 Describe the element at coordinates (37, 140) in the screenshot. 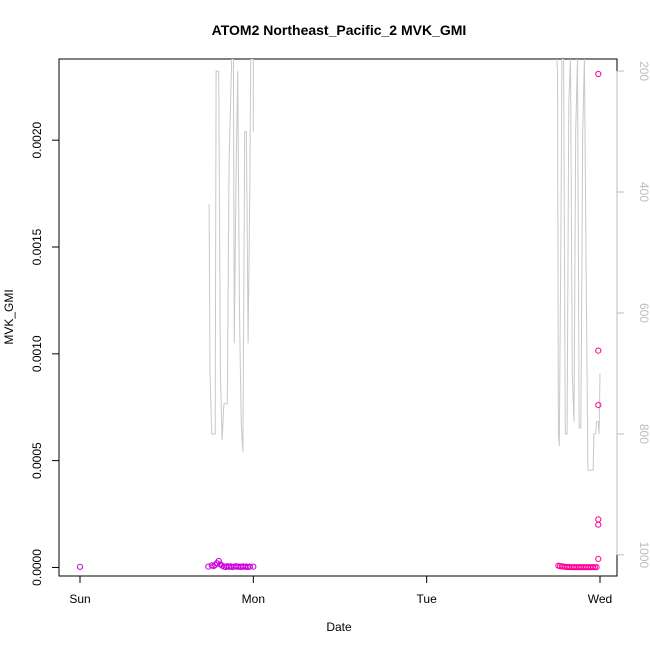

I see `y-tick-label: 0.0020` at that location.